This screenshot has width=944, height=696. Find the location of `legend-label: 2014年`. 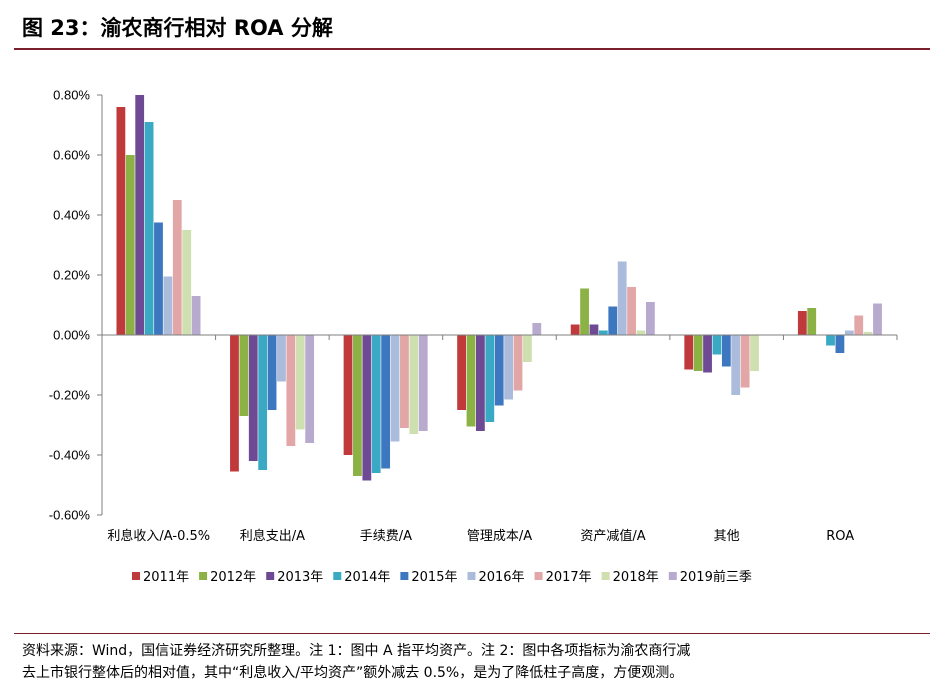

legend-label: 2014年 is located at coordinates (367, 577).